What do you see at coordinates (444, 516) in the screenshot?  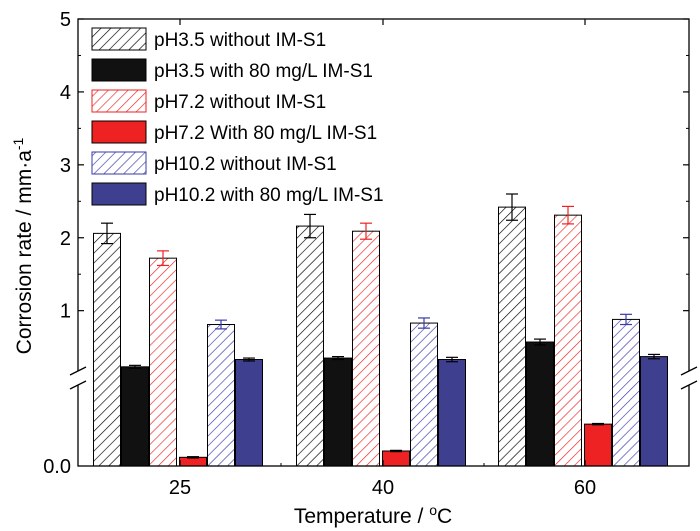 I see `x-axis-title-unit: C` at bounding box center [444, 516].